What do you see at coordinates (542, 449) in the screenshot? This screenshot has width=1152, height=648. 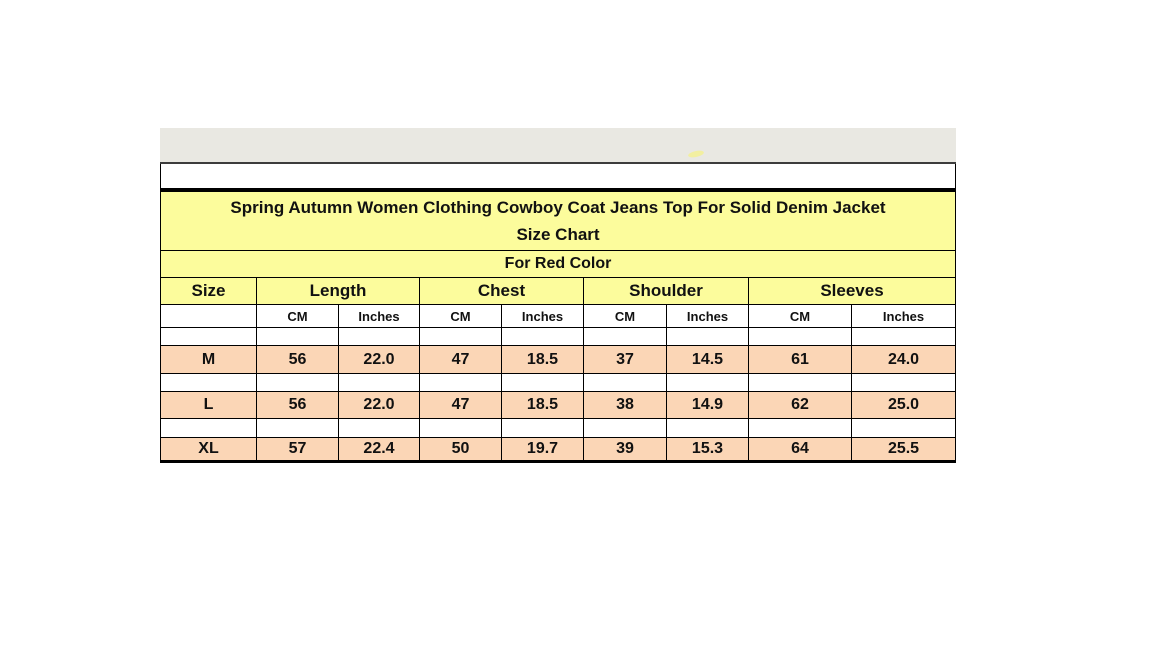 I see `cell-value: 19.7` at bounding box center [542, 449].